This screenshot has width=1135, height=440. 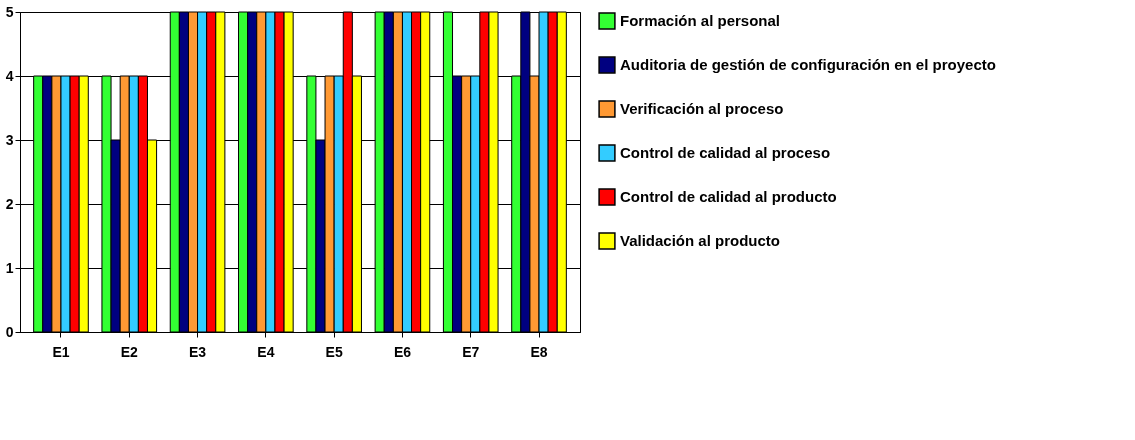 I want to click on x-tick-label: E3, so click(x=198, y=351).